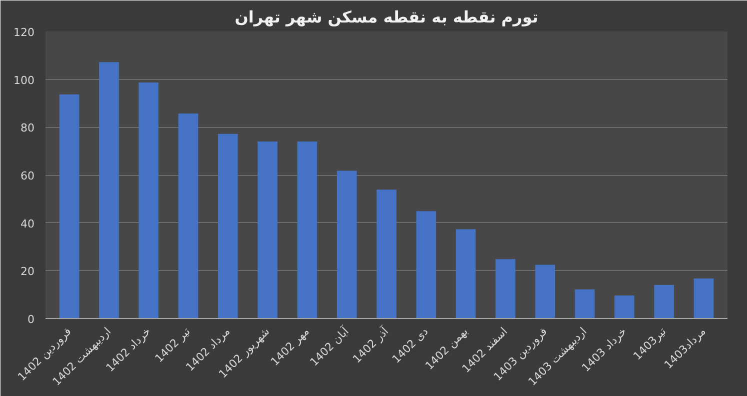 The height and width of the screenshot is (396, 747). Describe the element at coordinates (27, 128) in the screenshot. I see `y-tick-label: 80` at that location.